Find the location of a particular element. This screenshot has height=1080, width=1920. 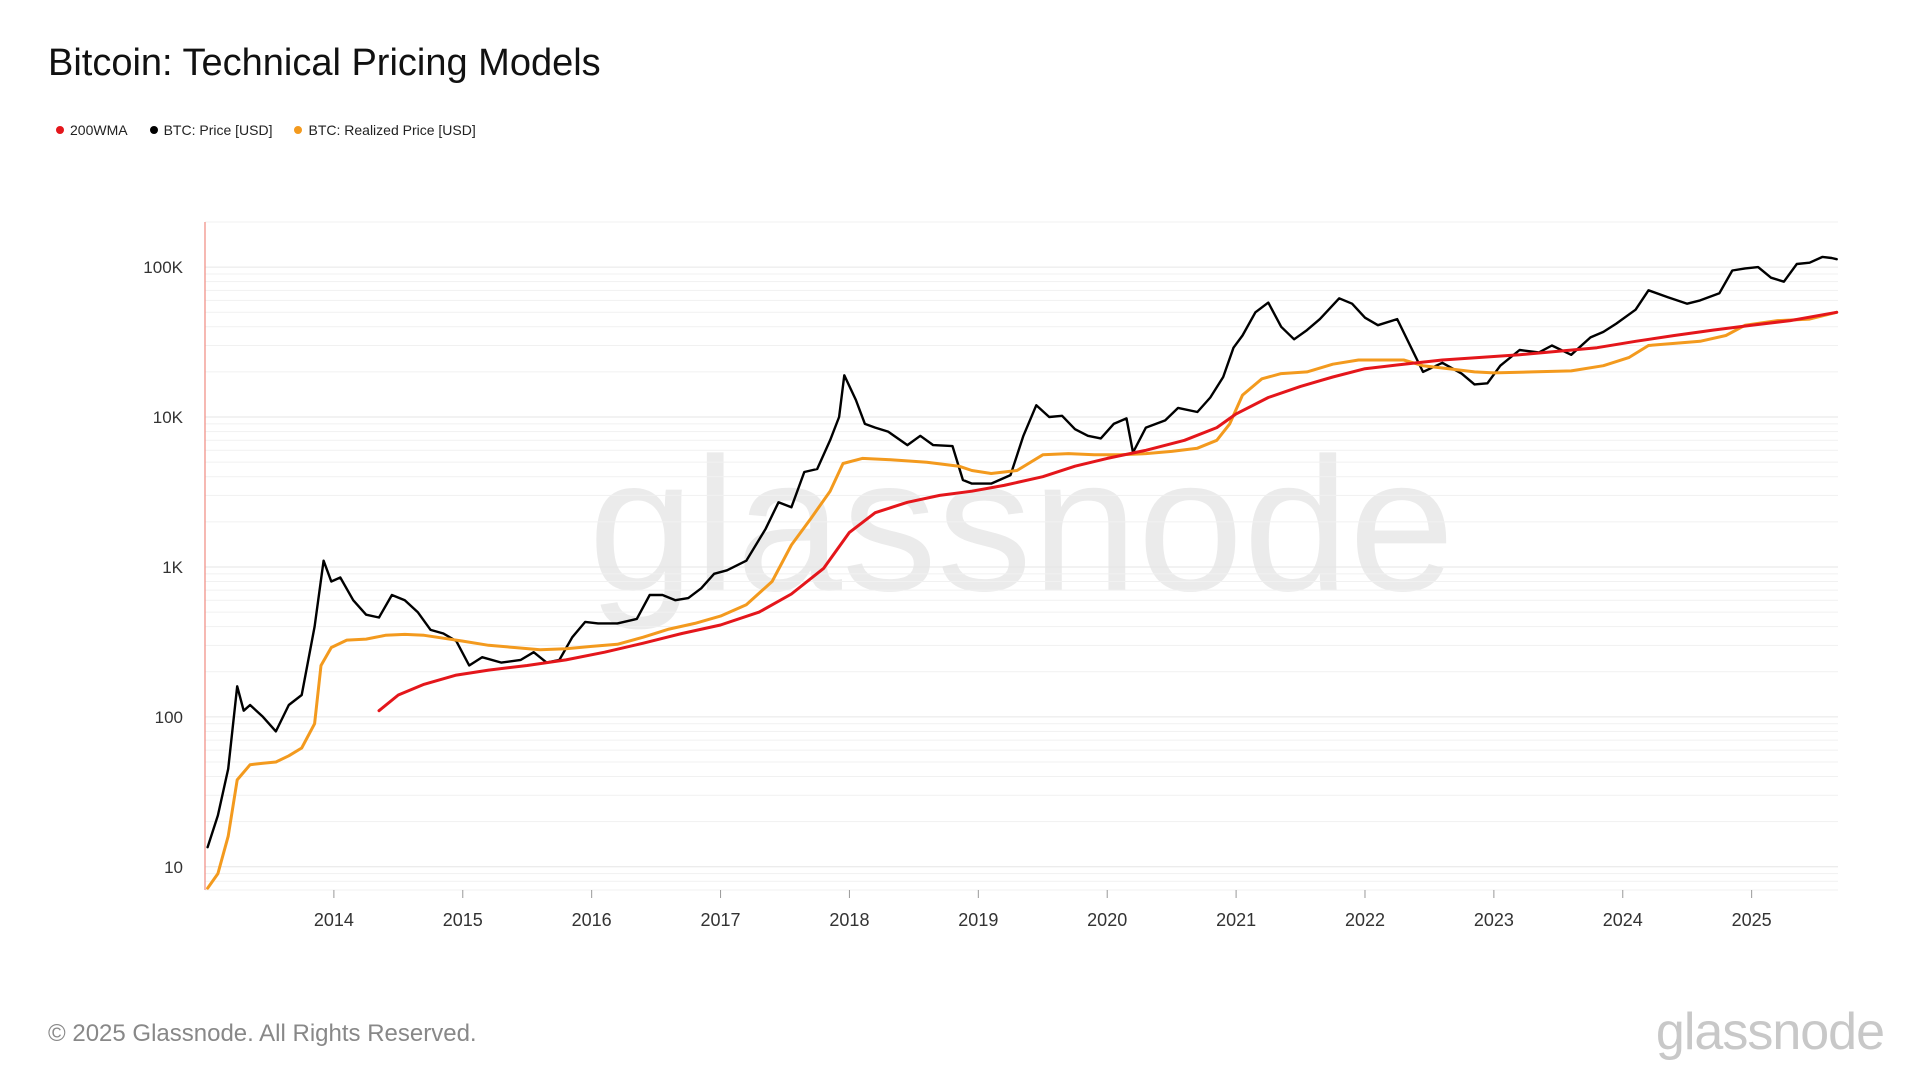

legend-label: BTC: Price [USD] is located at coordinates (218, 130).